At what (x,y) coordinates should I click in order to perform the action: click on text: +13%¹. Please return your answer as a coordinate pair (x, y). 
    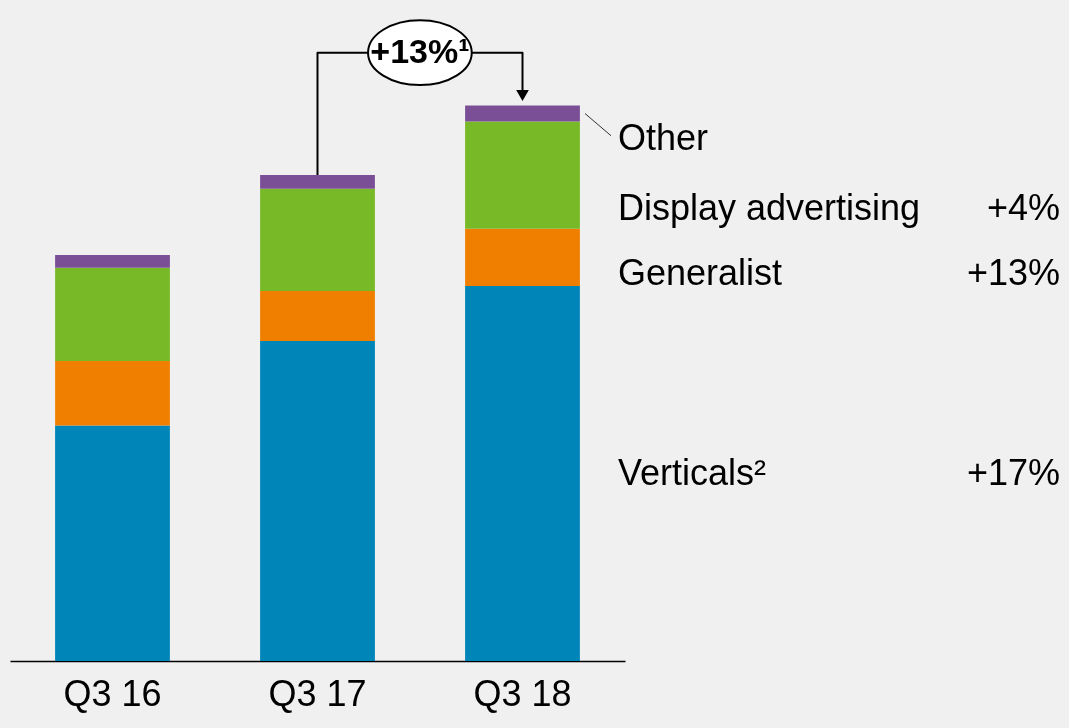
    Looking at the image, I should click on (420, 50).